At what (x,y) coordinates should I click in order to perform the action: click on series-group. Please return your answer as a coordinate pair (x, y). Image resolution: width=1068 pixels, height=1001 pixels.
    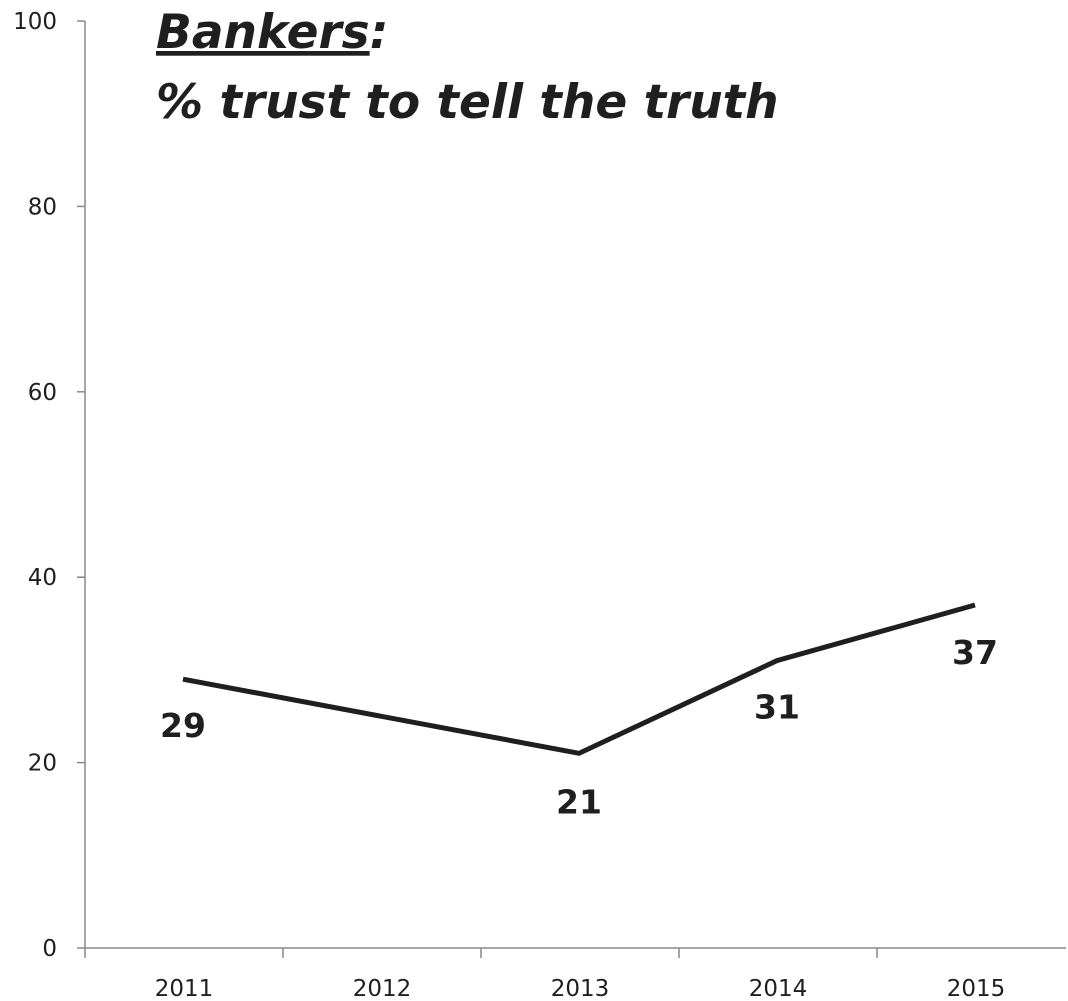
    Looking at the image, I should click on (579, 679).